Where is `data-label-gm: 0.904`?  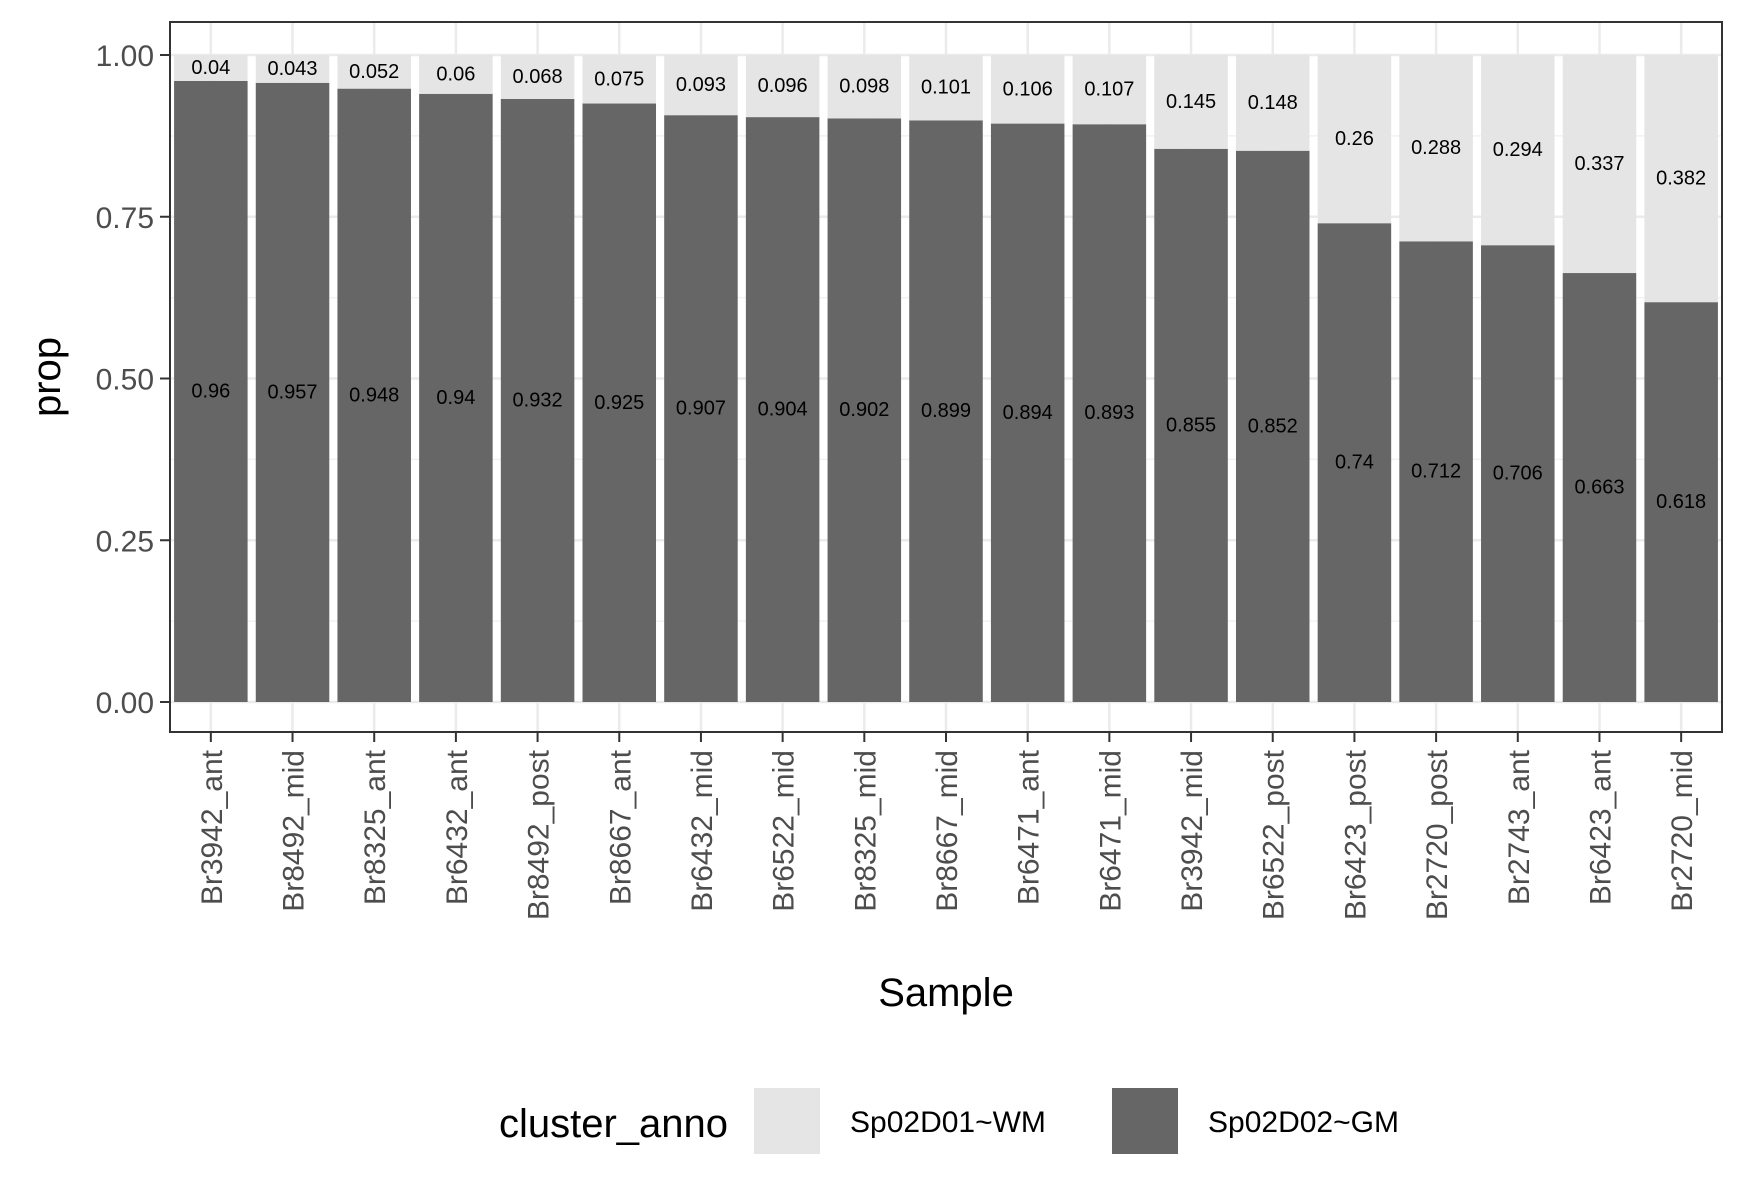 data-label-gm: 0.904 is located at coordinates (783, 410).